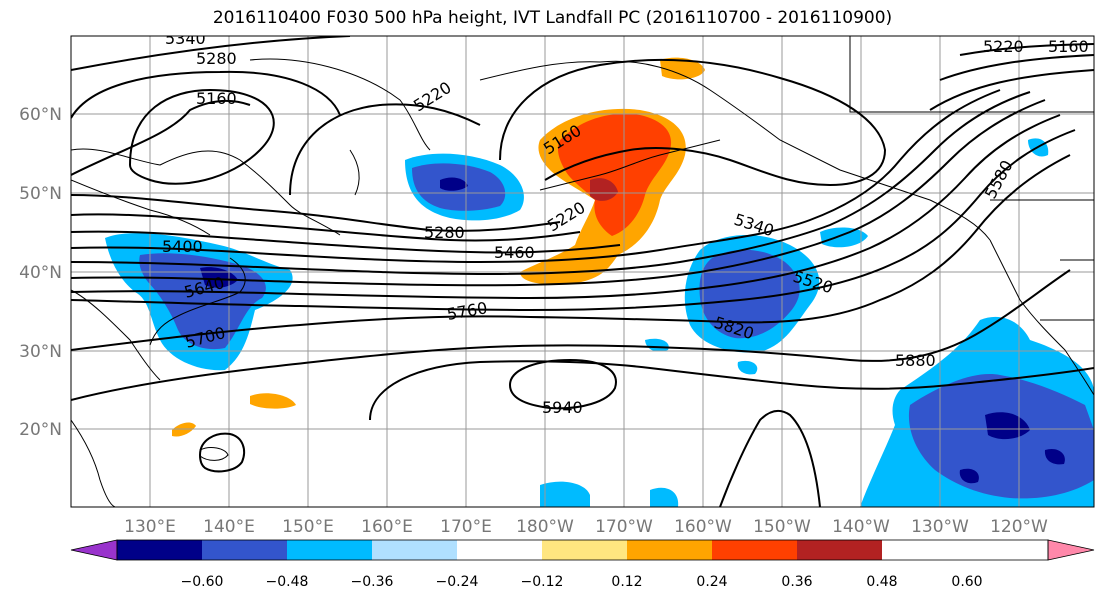  I want to click on colorbar, so click(582, 550).